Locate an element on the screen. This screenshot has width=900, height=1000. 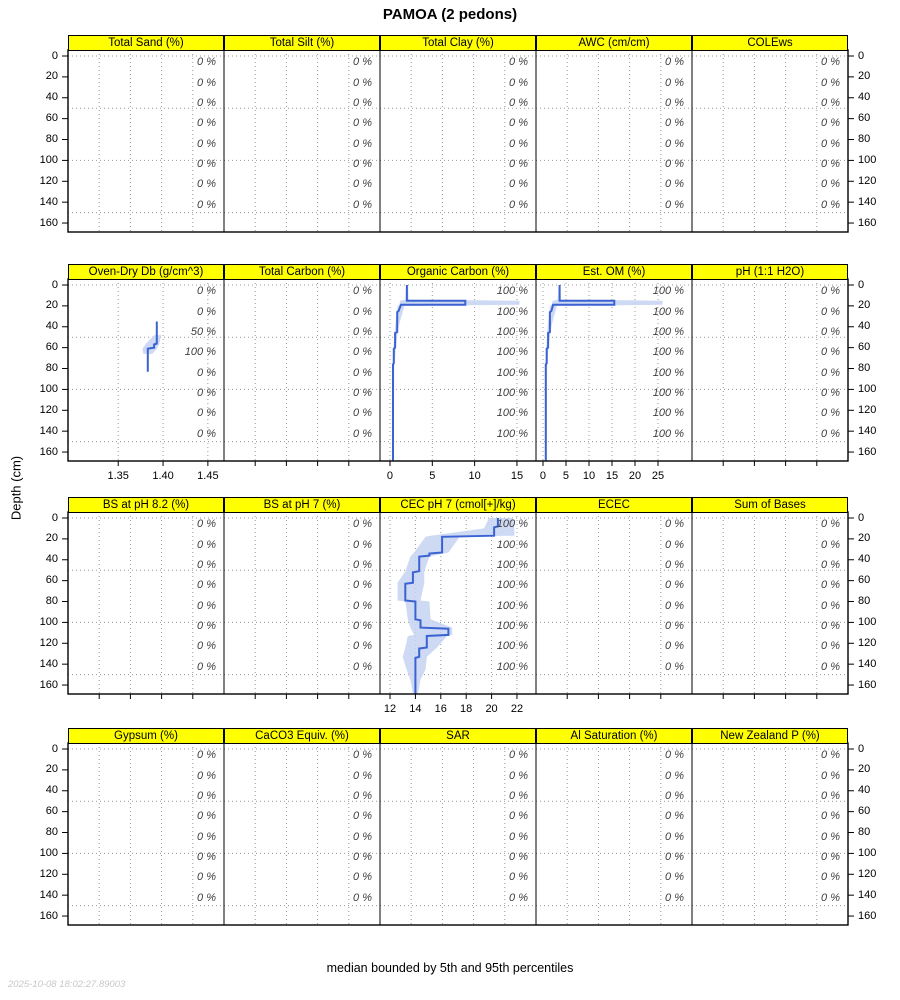
panel-header: Est. OM (%) is located at coordinates (614, 272).